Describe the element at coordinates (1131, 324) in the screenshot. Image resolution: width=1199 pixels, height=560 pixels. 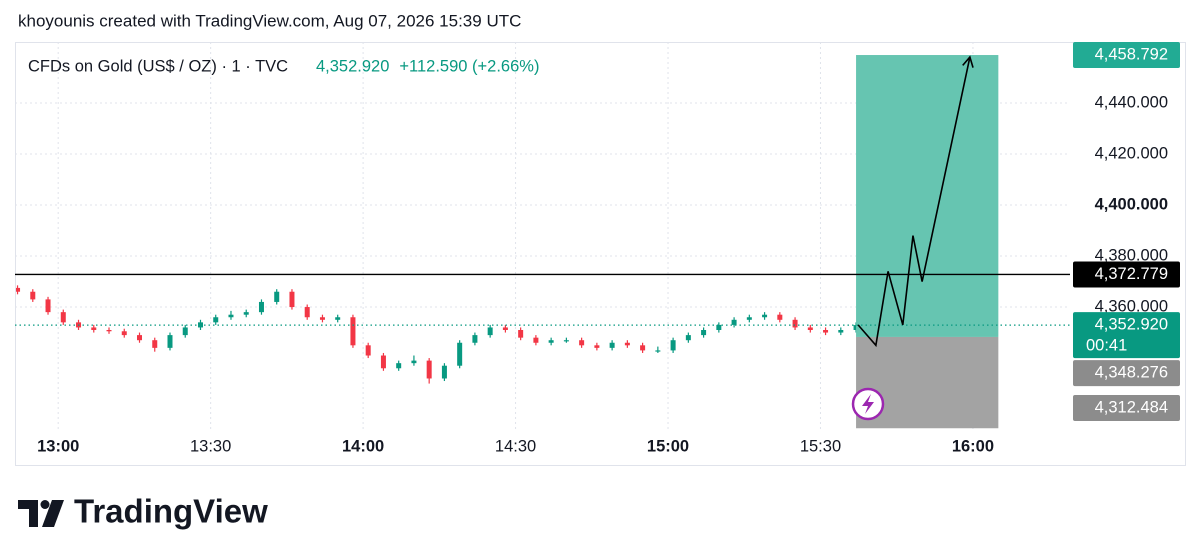
I see `price-label: 4,352.920` at that location.